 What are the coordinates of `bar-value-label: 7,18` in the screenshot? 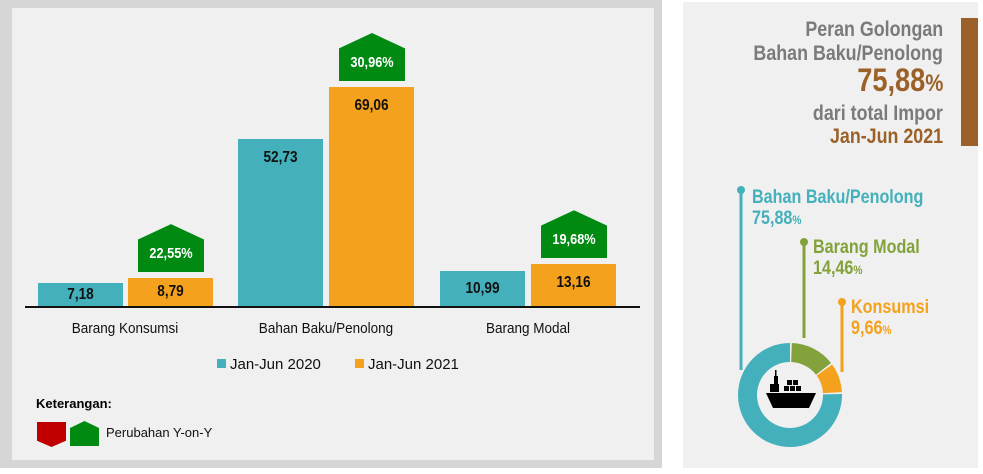 It's located at (80, 294).